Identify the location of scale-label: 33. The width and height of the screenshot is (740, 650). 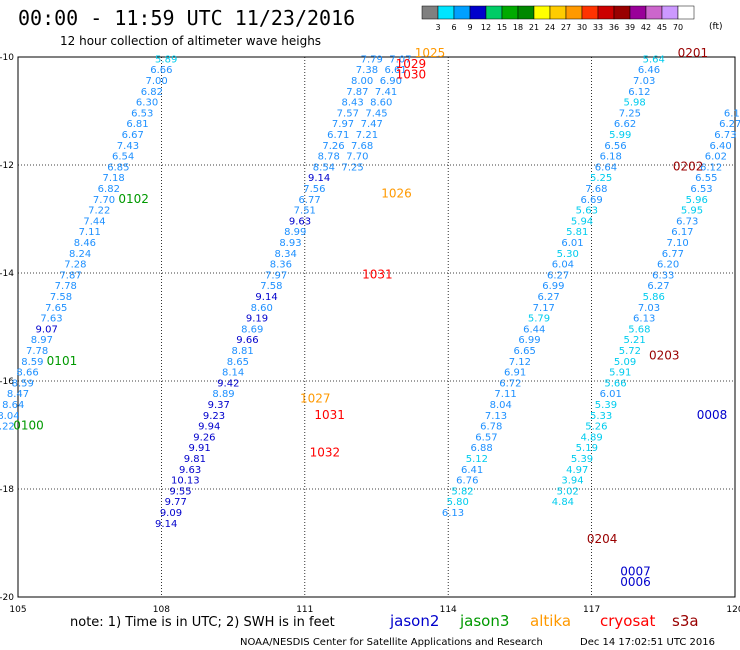
(598, 27).